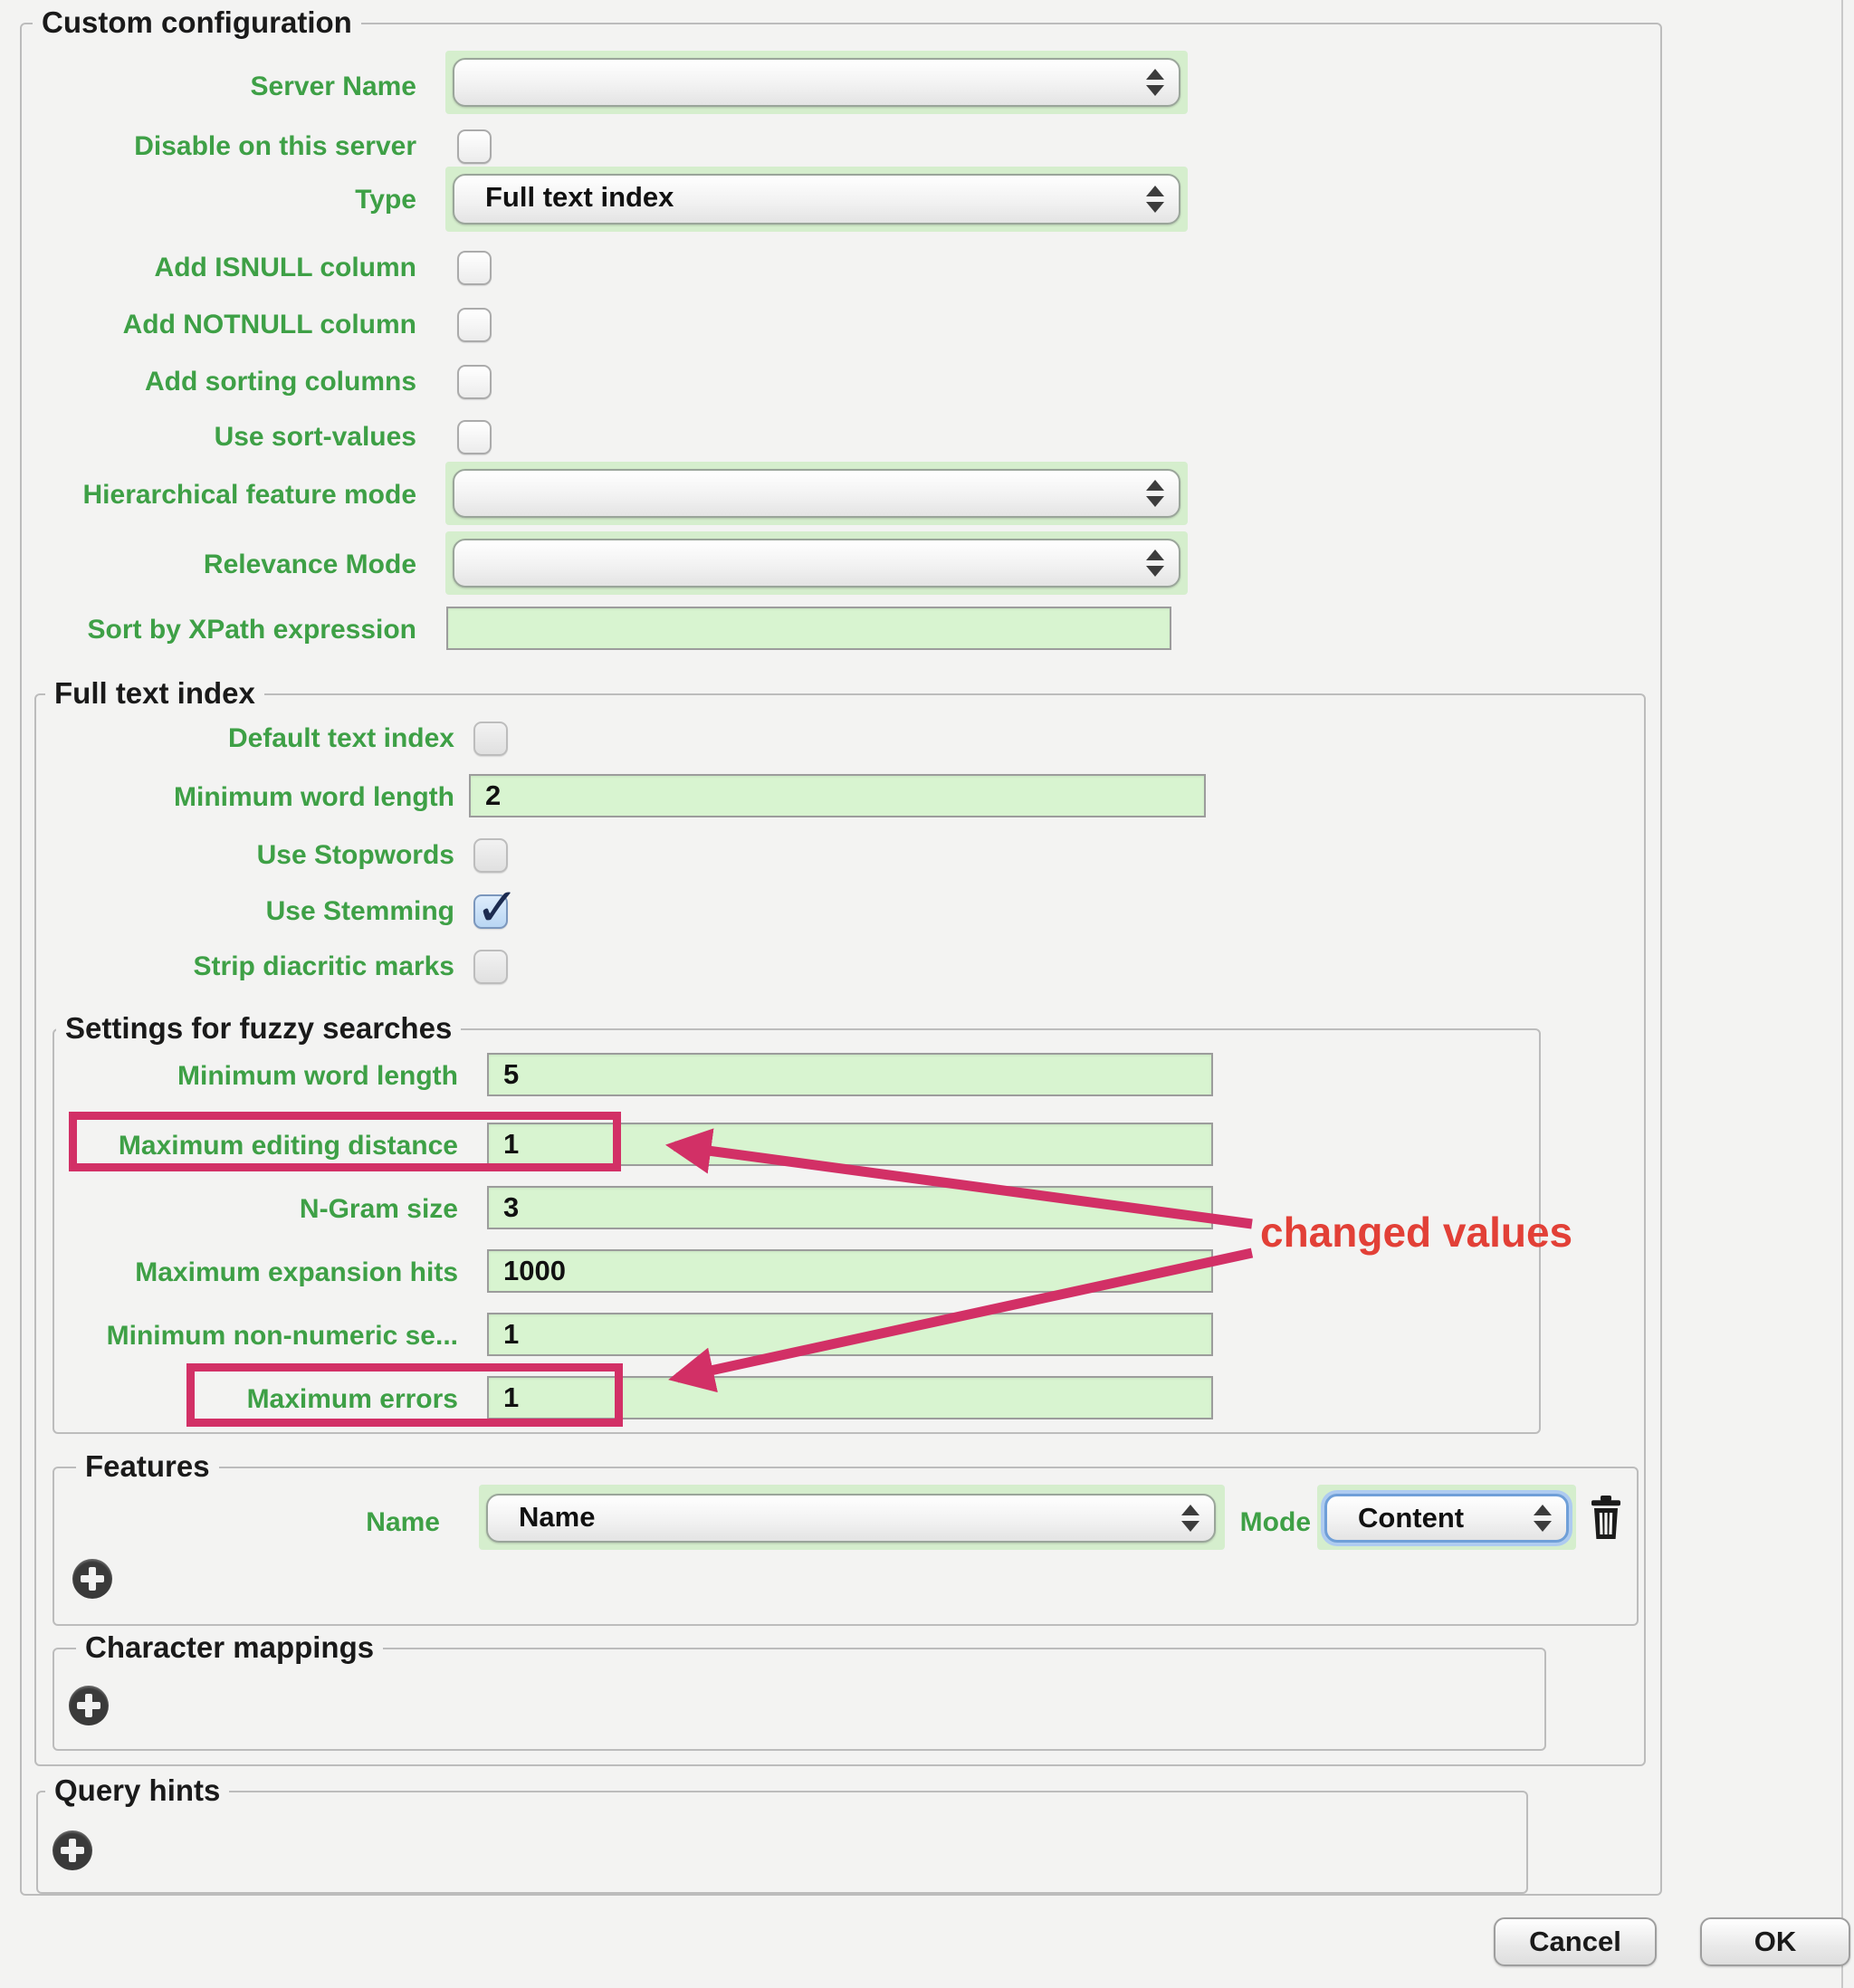  Describe the element at coordinates (355, 855) in the screenshot. I see `use-stopwords-label: Use Stopwords` at that location.